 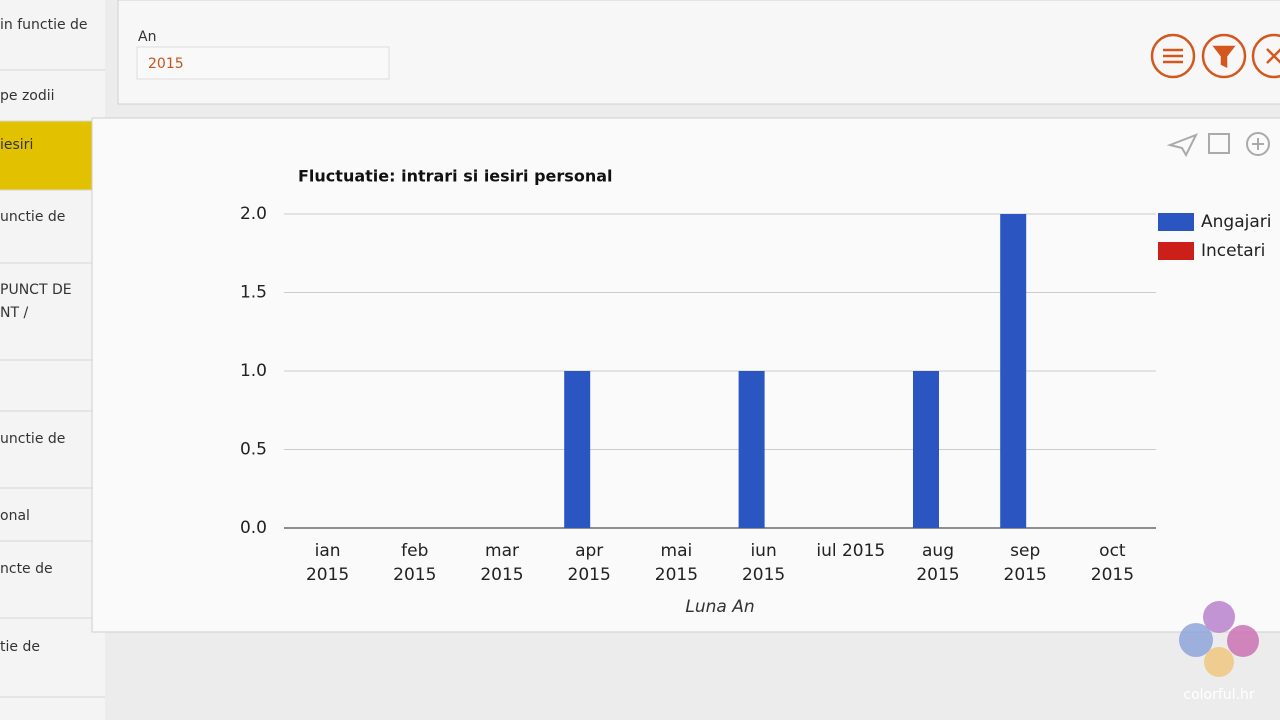 What do you see at coordinates (51, 155) in the screenshot?
I see `sidebar-active` at bounding box center [51, 155].